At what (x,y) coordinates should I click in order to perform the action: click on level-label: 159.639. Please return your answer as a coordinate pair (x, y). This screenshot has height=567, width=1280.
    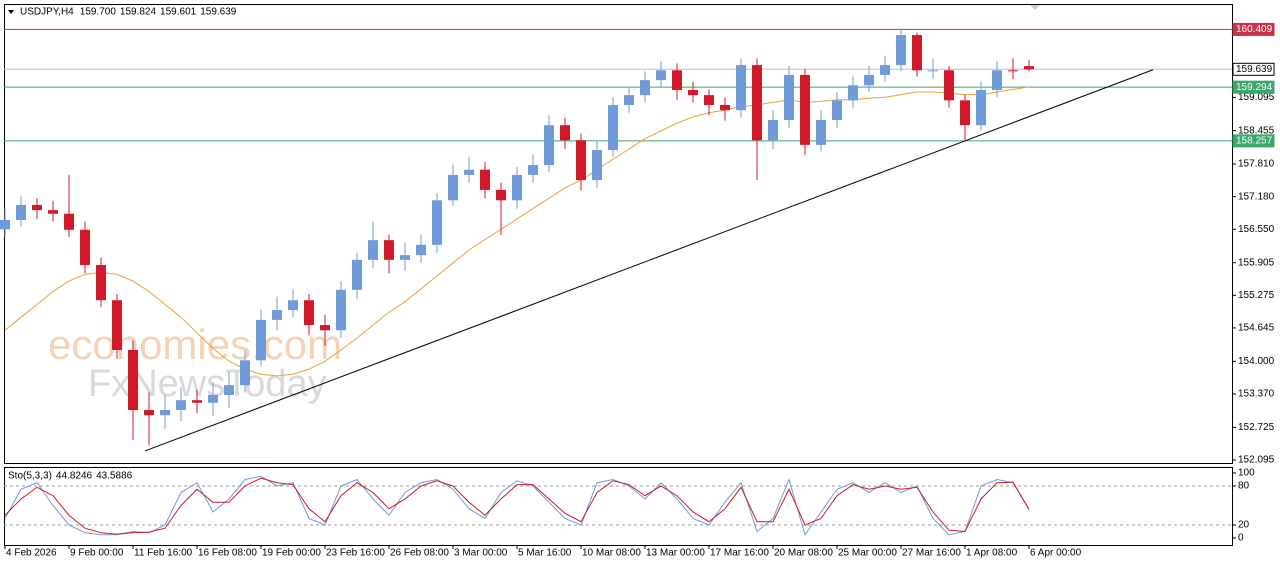
    Looking at the image, I should click on (1254, 69).